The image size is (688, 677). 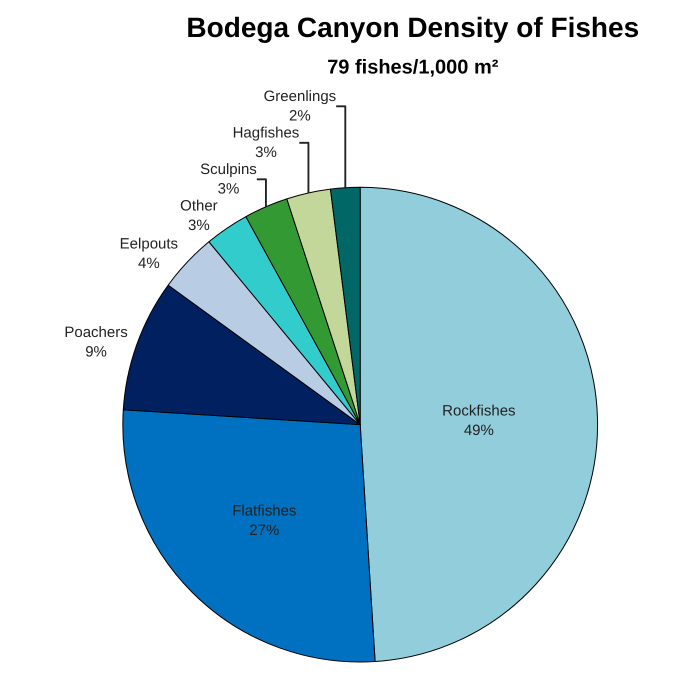 I want to click on slice-label: Poachers, so click(x=96, y=332).